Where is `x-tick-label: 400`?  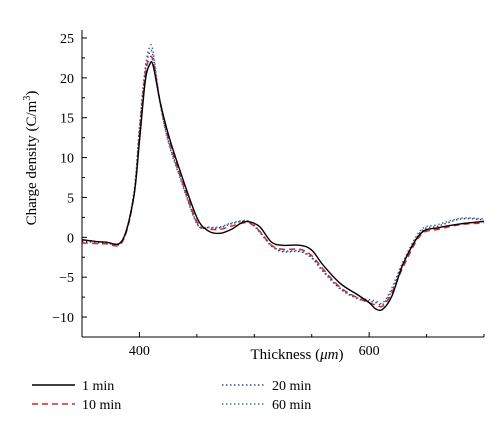
x-tick-label: 400 is located at coordinates (139, 351).